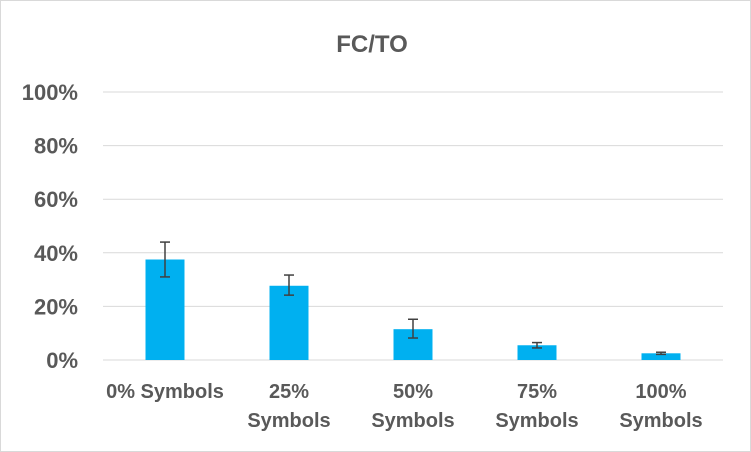  Describe the element at coordinates (536, 406) in the screenshot. I see `x-tick-label: 75% Symbols` at that location.